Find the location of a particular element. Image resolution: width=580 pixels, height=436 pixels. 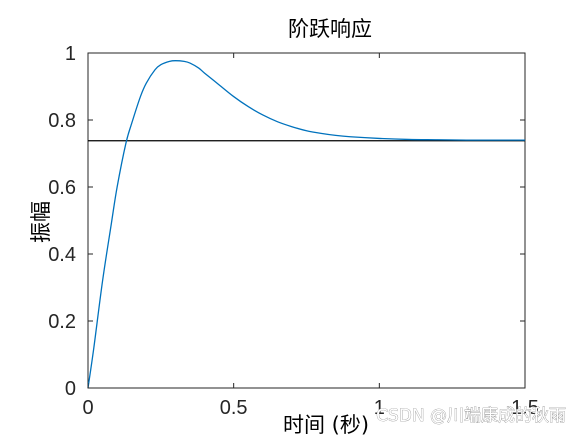

y-tick-label: 0.4 is located at coordinates (62, 255).